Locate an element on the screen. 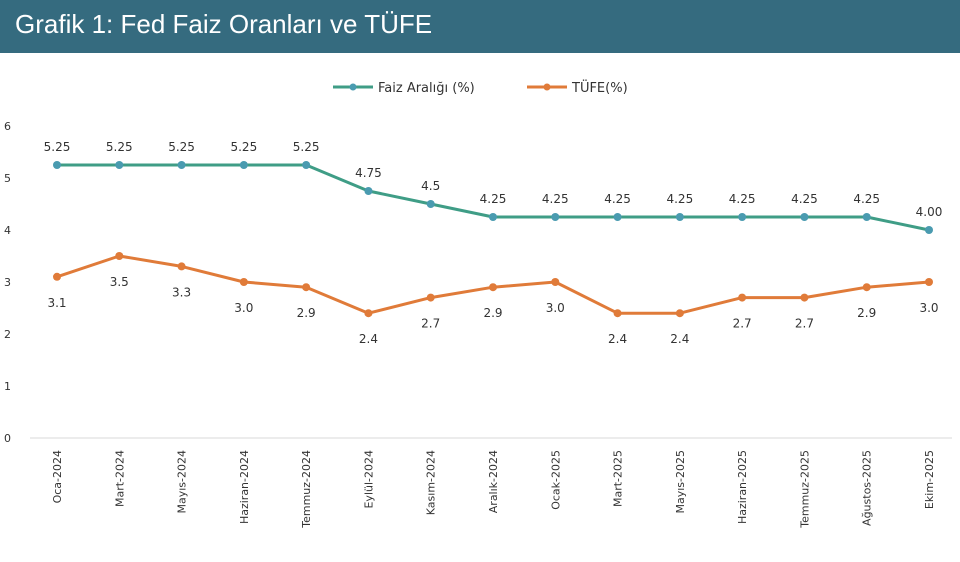 The height and width of the screenshot is (562, 960). x-tick-label: Oca-2024 is located at coordinates (57, 476).